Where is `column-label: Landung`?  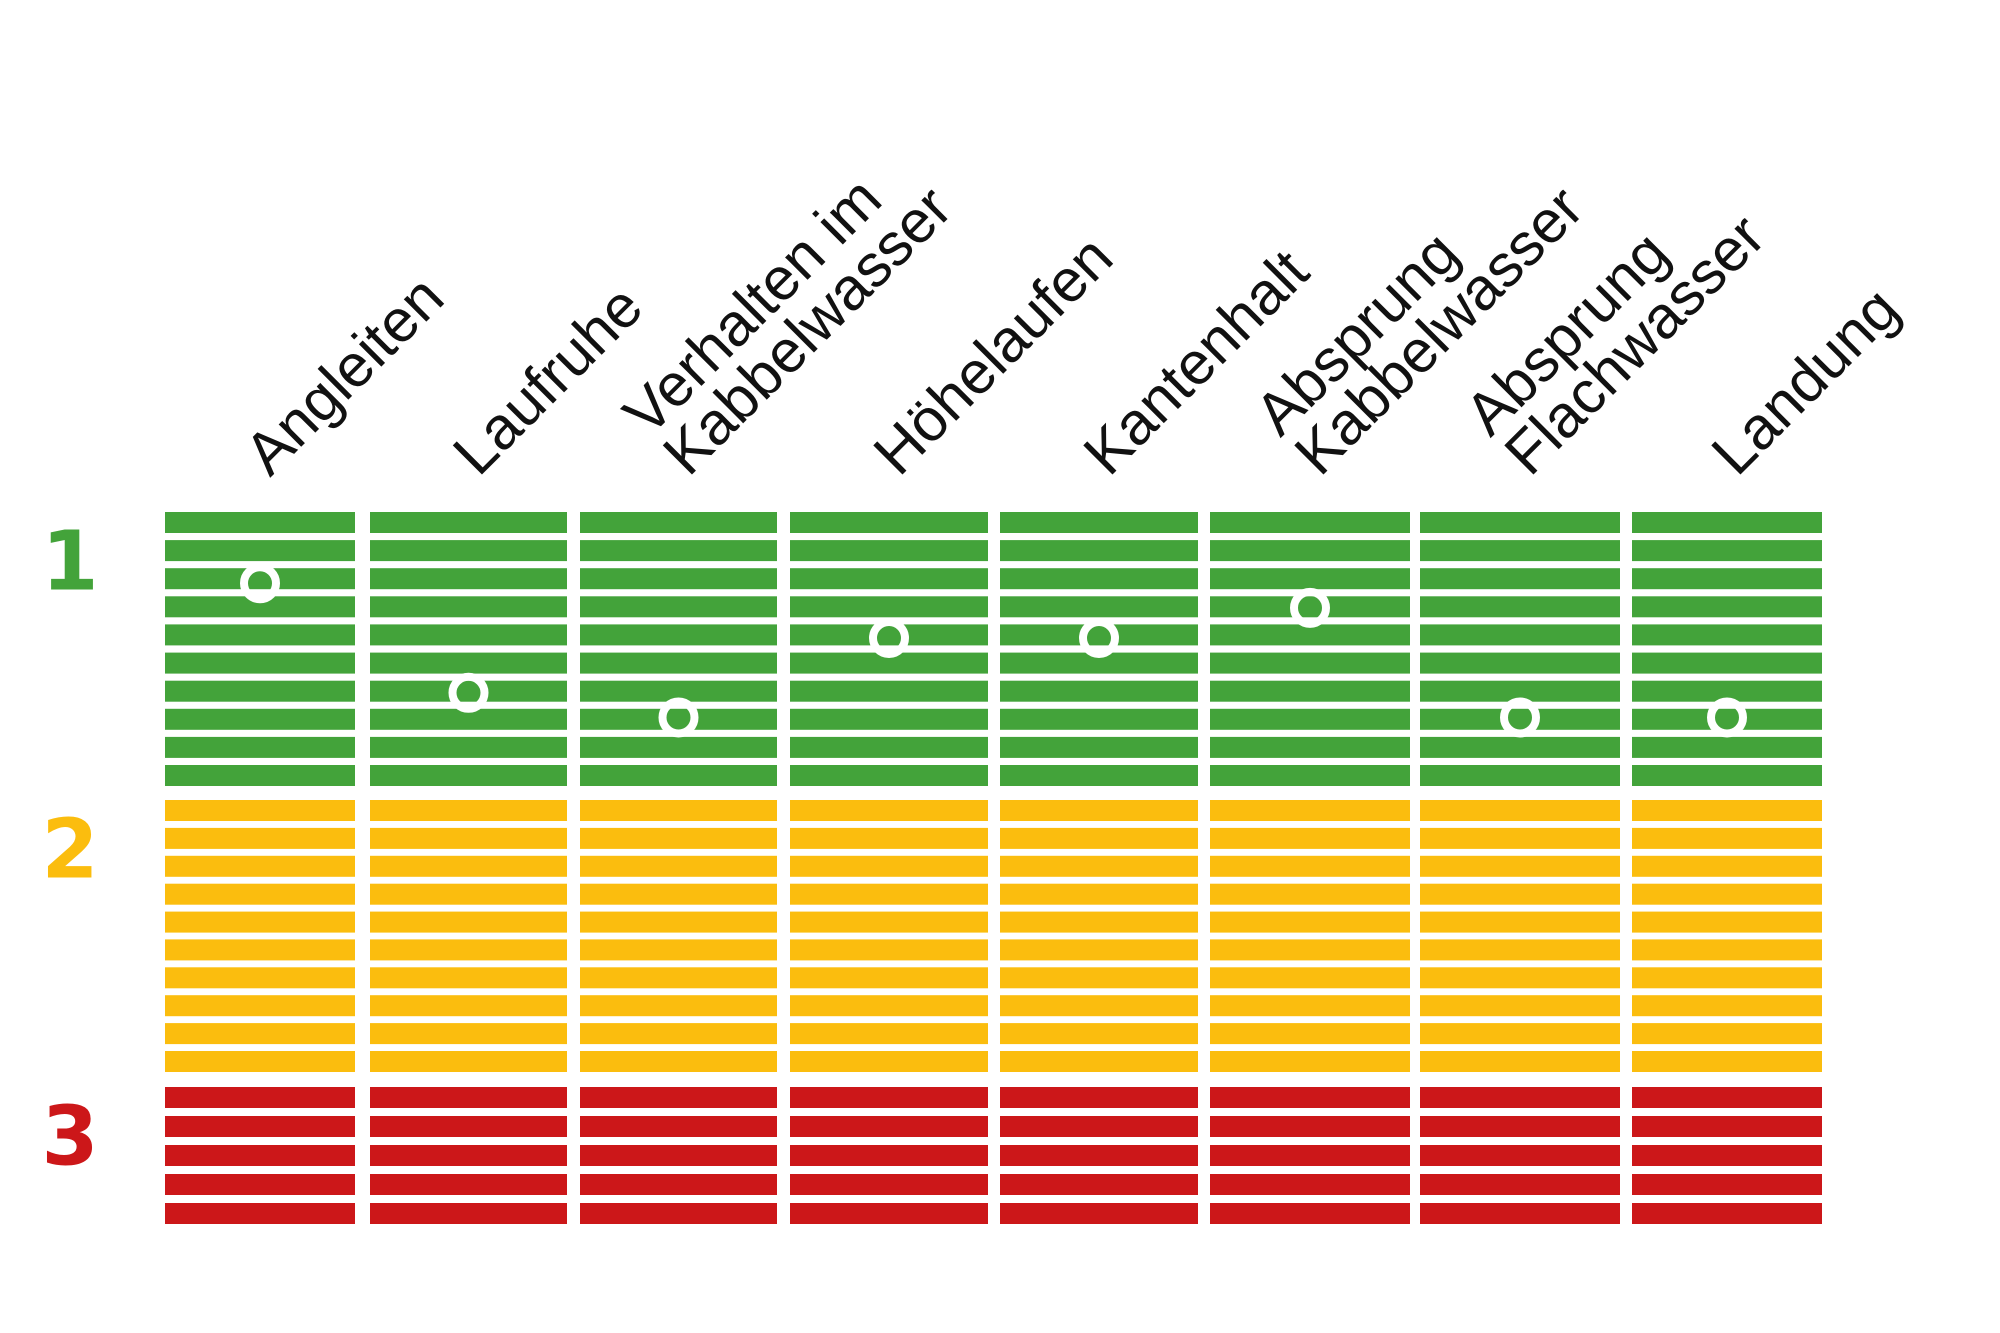 column-label: Landung is located at coordinates (1805, 381).